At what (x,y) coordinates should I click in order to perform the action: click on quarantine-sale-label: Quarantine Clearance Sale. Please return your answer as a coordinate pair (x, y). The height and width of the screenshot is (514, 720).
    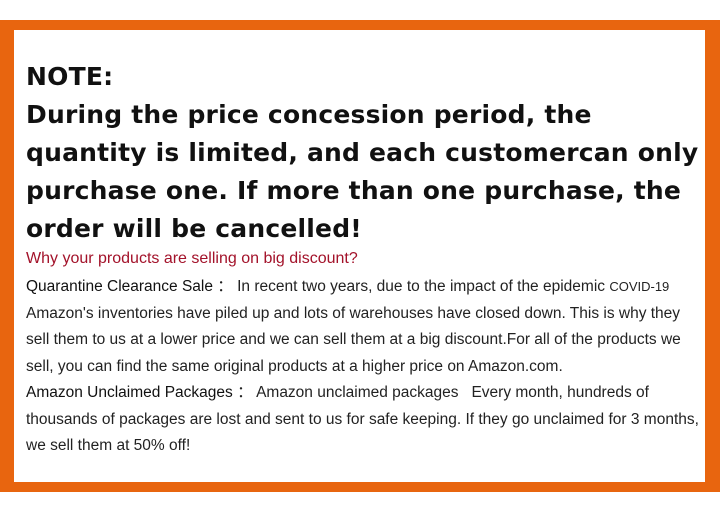
    Looking at the image, I should click on (119, 286).